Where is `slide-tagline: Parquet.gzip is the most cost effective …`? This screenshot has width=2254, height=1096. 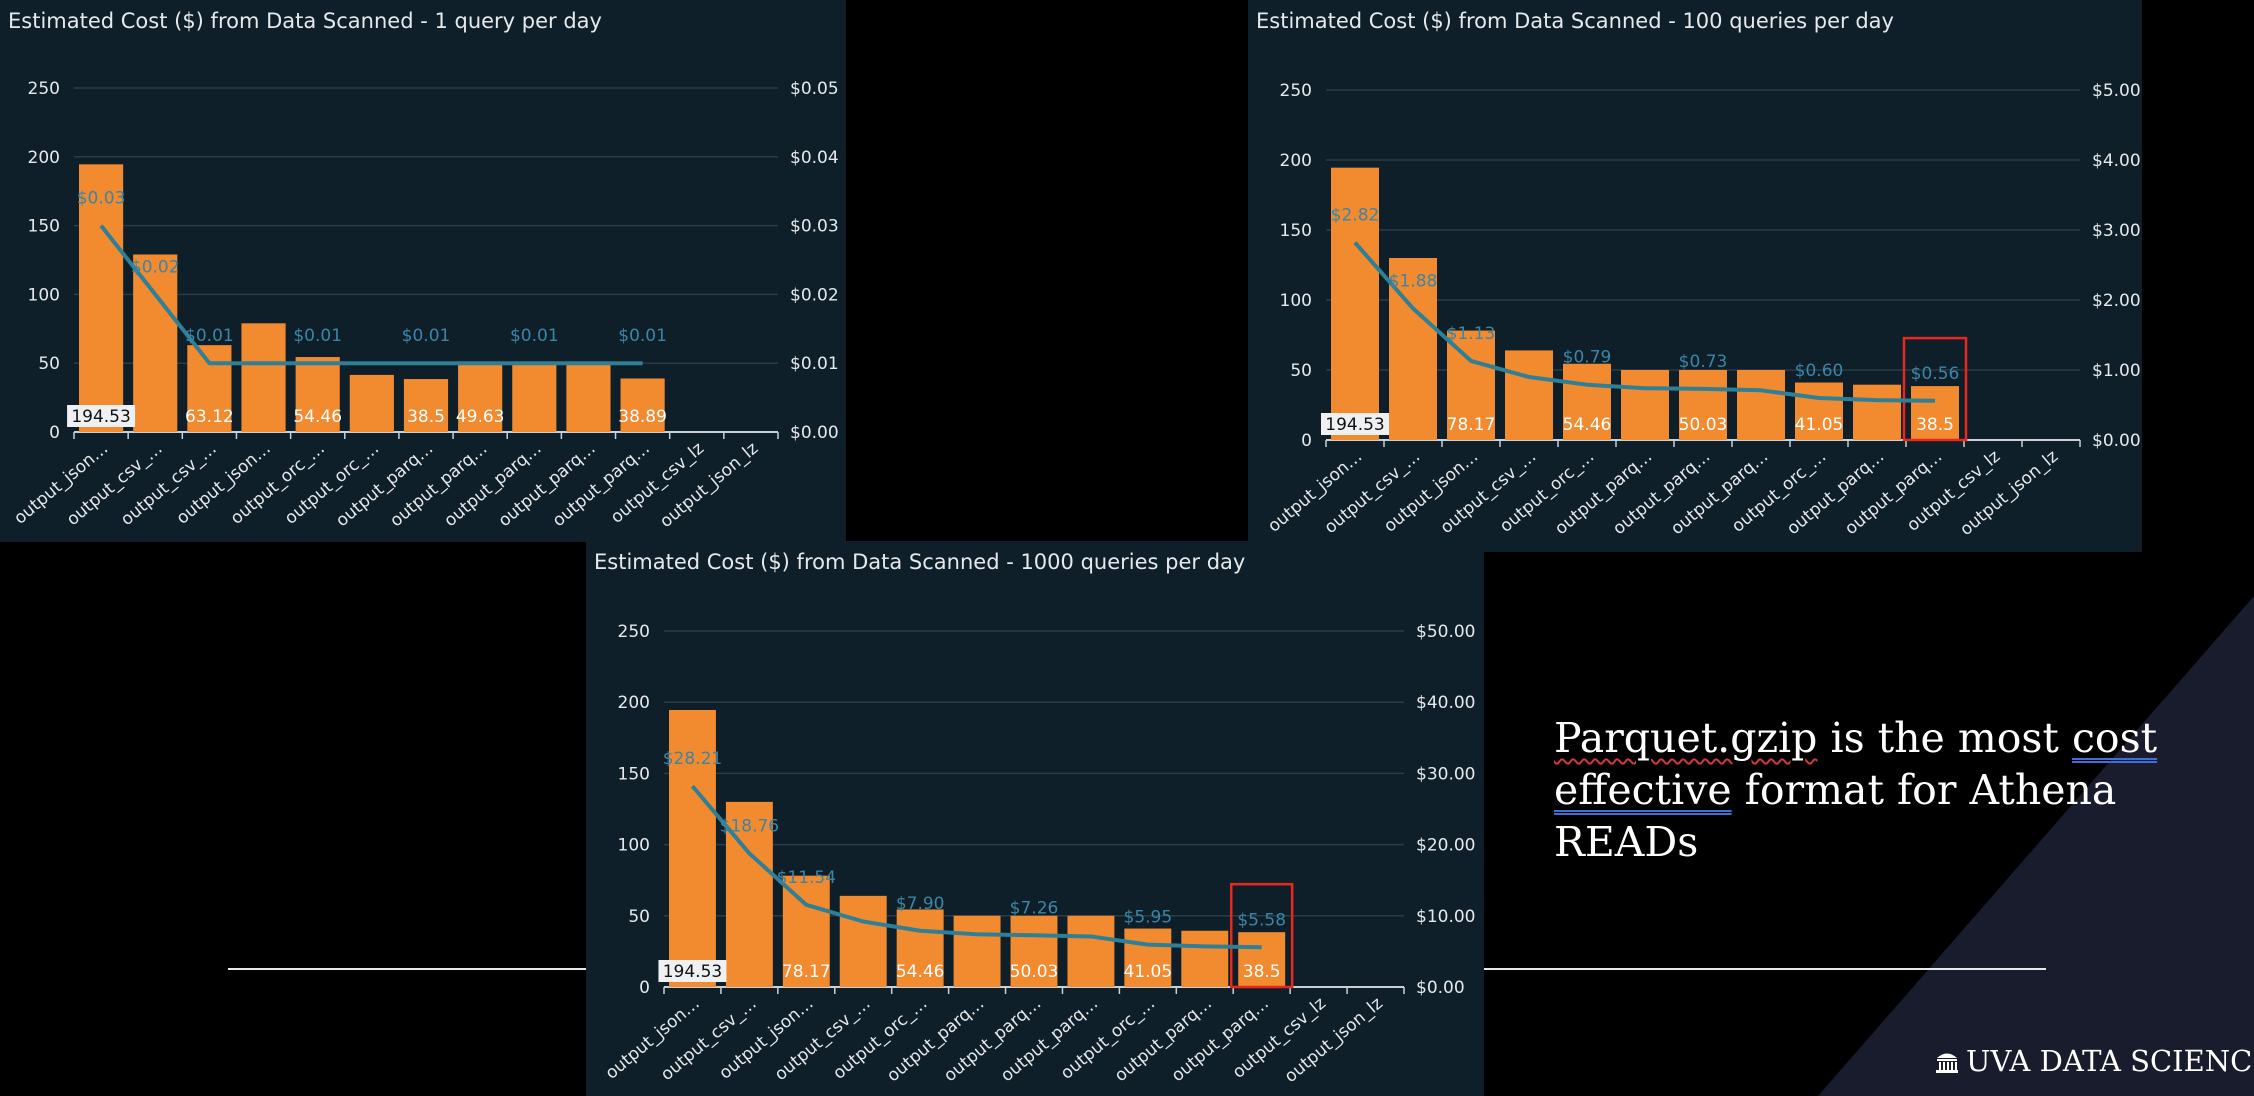 slide-tagline: Parquet.gzip is the most cost effective … is located at coordinates (1884, 790).